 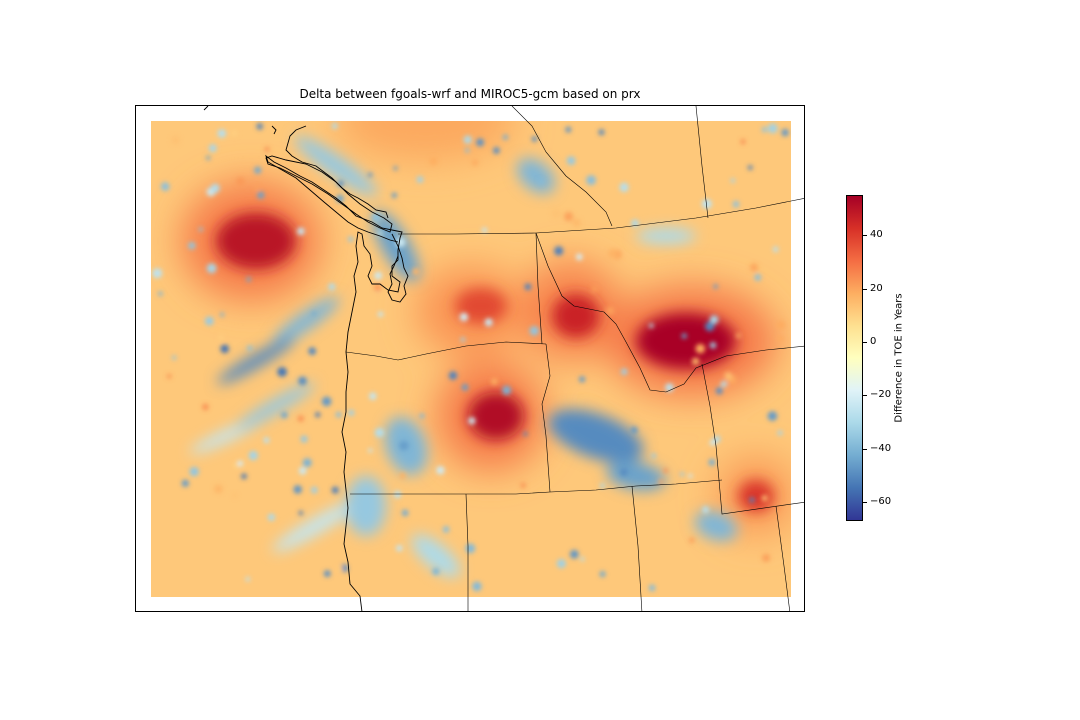 I want to click on border-wy-co, so click(x=783, y=558).